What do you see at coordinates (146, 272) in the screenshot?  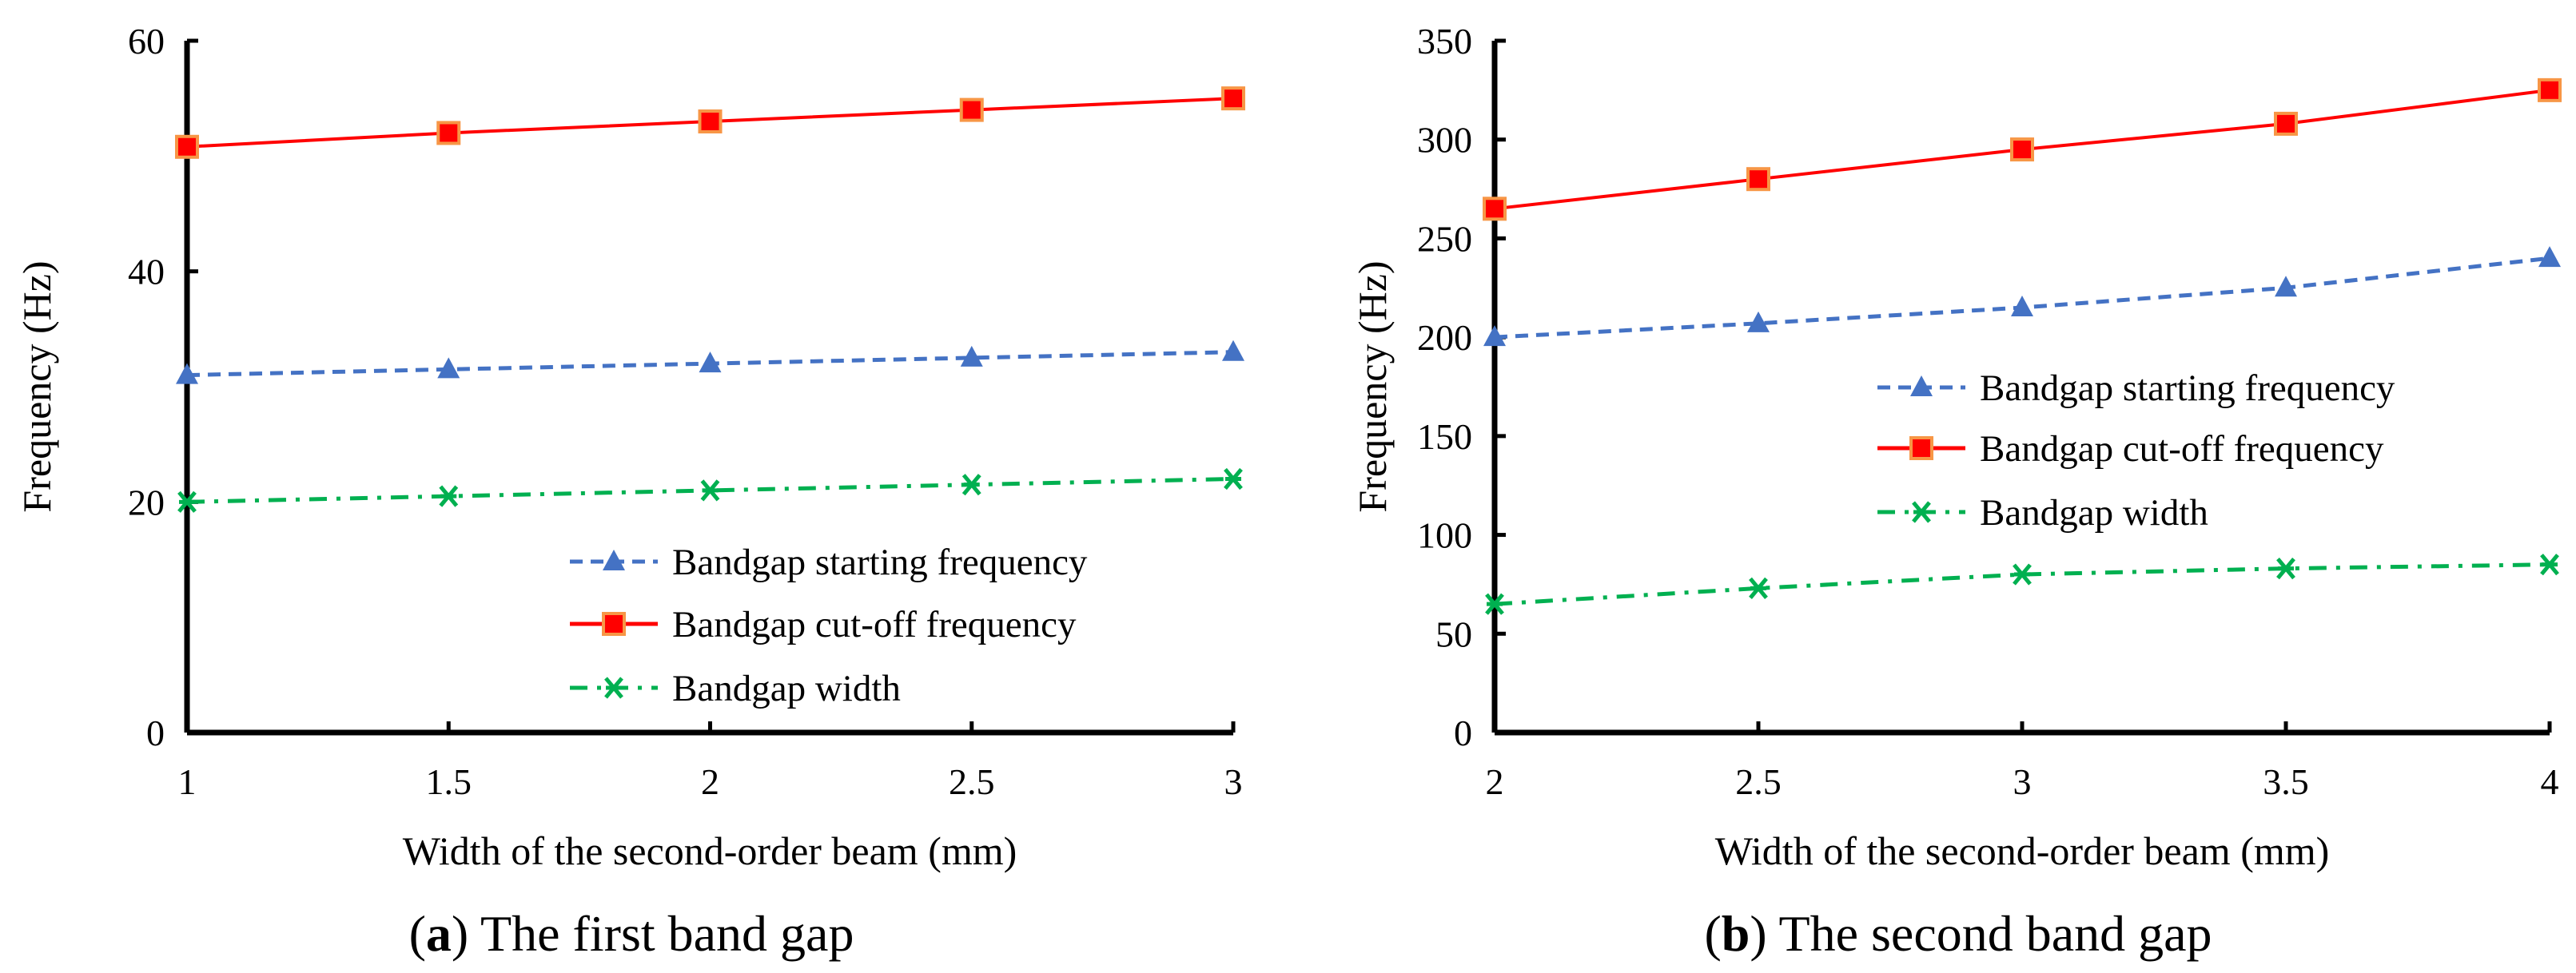 I see `y-tick-label: 40` at bounding box center [146, 272].